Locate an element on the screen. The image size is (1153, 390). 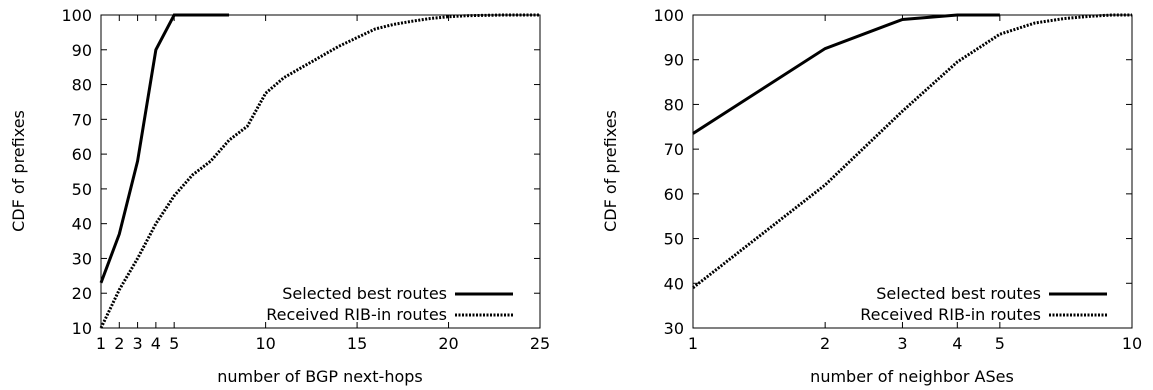
x-tick-label: 25 is located at coordinates (540, 343).